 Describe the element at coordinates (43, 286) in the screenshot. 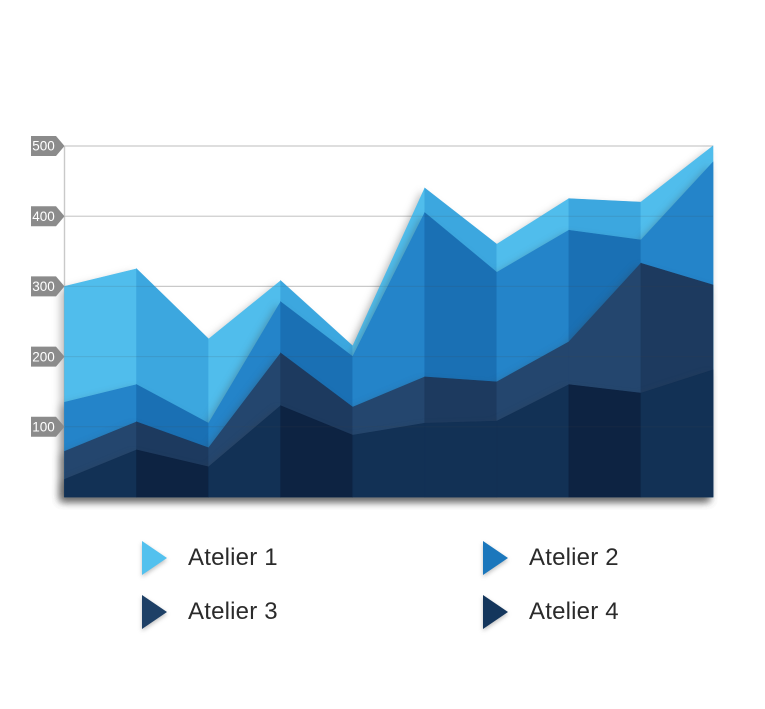

I see `tick-label: 300` at that location.